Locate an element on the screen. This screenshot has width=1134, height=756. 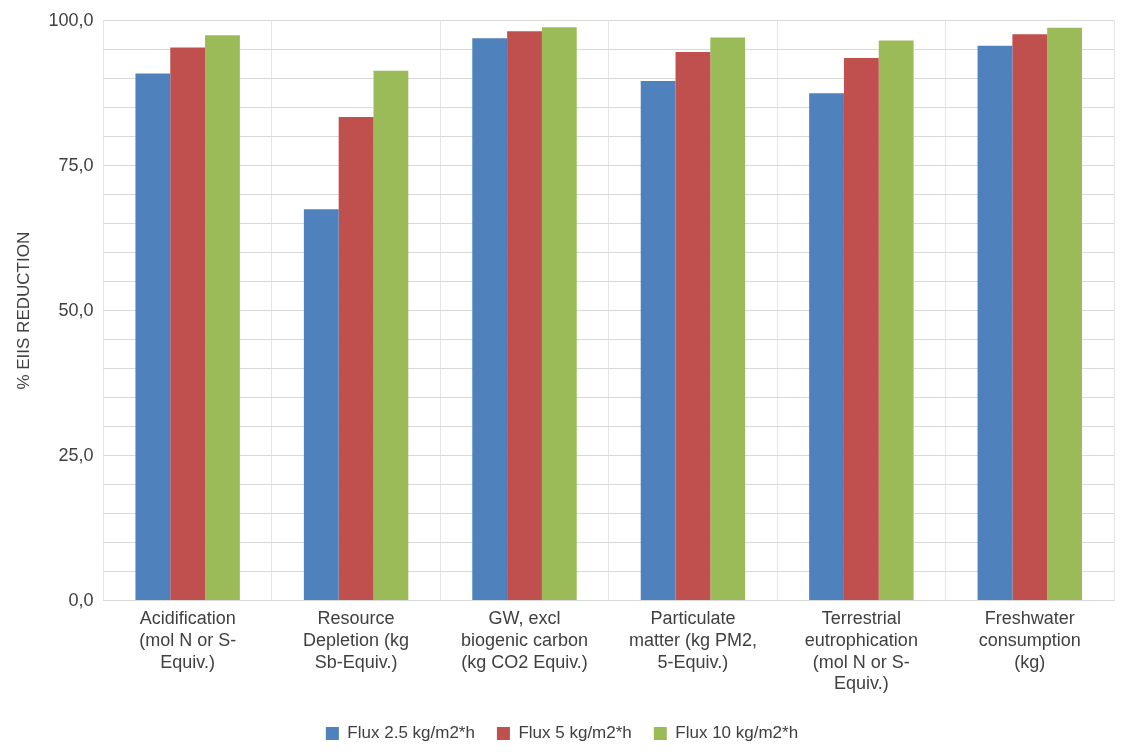
legend-label: Flux 10 kg/m2*h is located at coordinates (737, 733).